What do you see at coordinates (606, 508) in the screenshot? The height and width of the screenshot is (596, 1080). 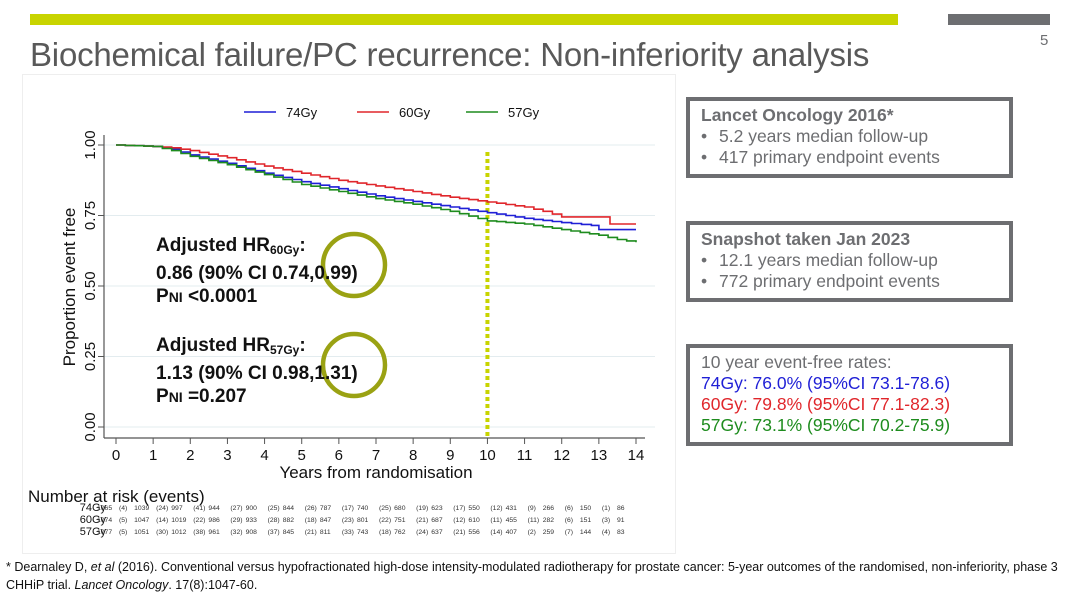 I see `risk-events: (1)` at bounding box center [606, 508].